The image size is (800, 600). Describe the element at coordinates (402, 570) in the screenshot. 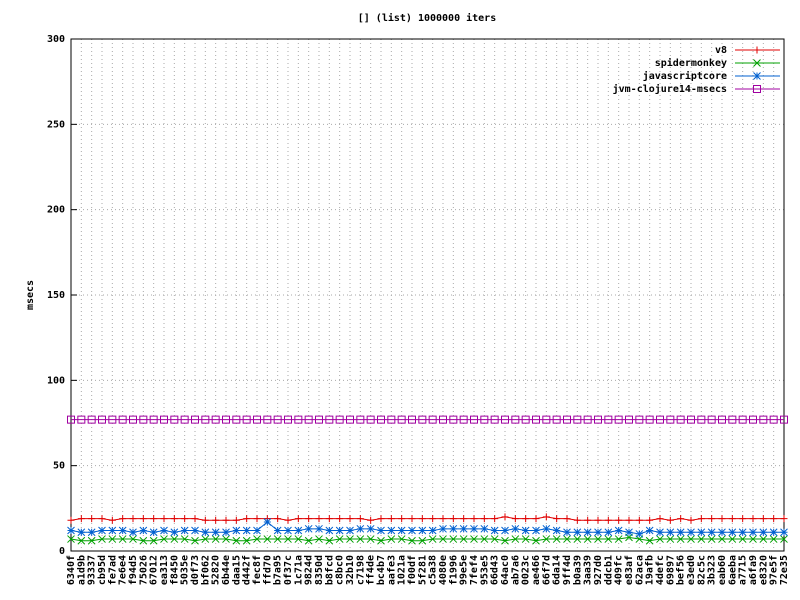

I see `x-tick-label: 1021a` at that location.